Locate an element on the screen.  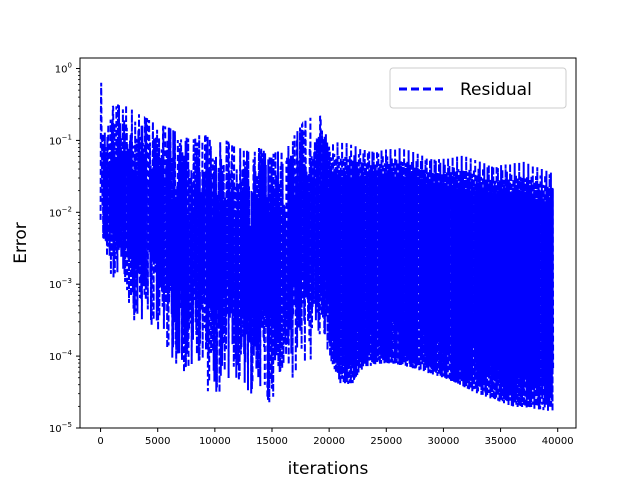
x-axis-label: iterations is located at coordinates (328, 469).